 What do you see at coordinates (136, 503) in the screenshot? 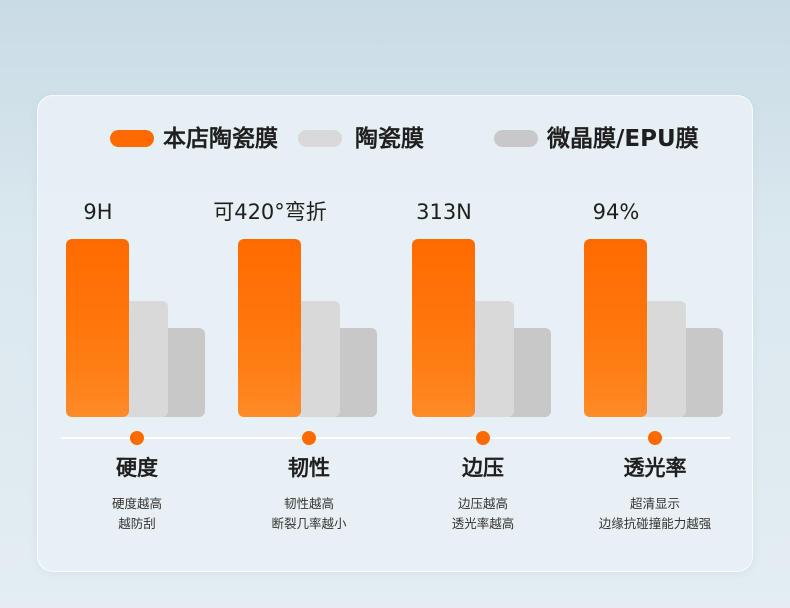
I see `description-0-line-0: 硬度越高` at bounding box center [136, 503].